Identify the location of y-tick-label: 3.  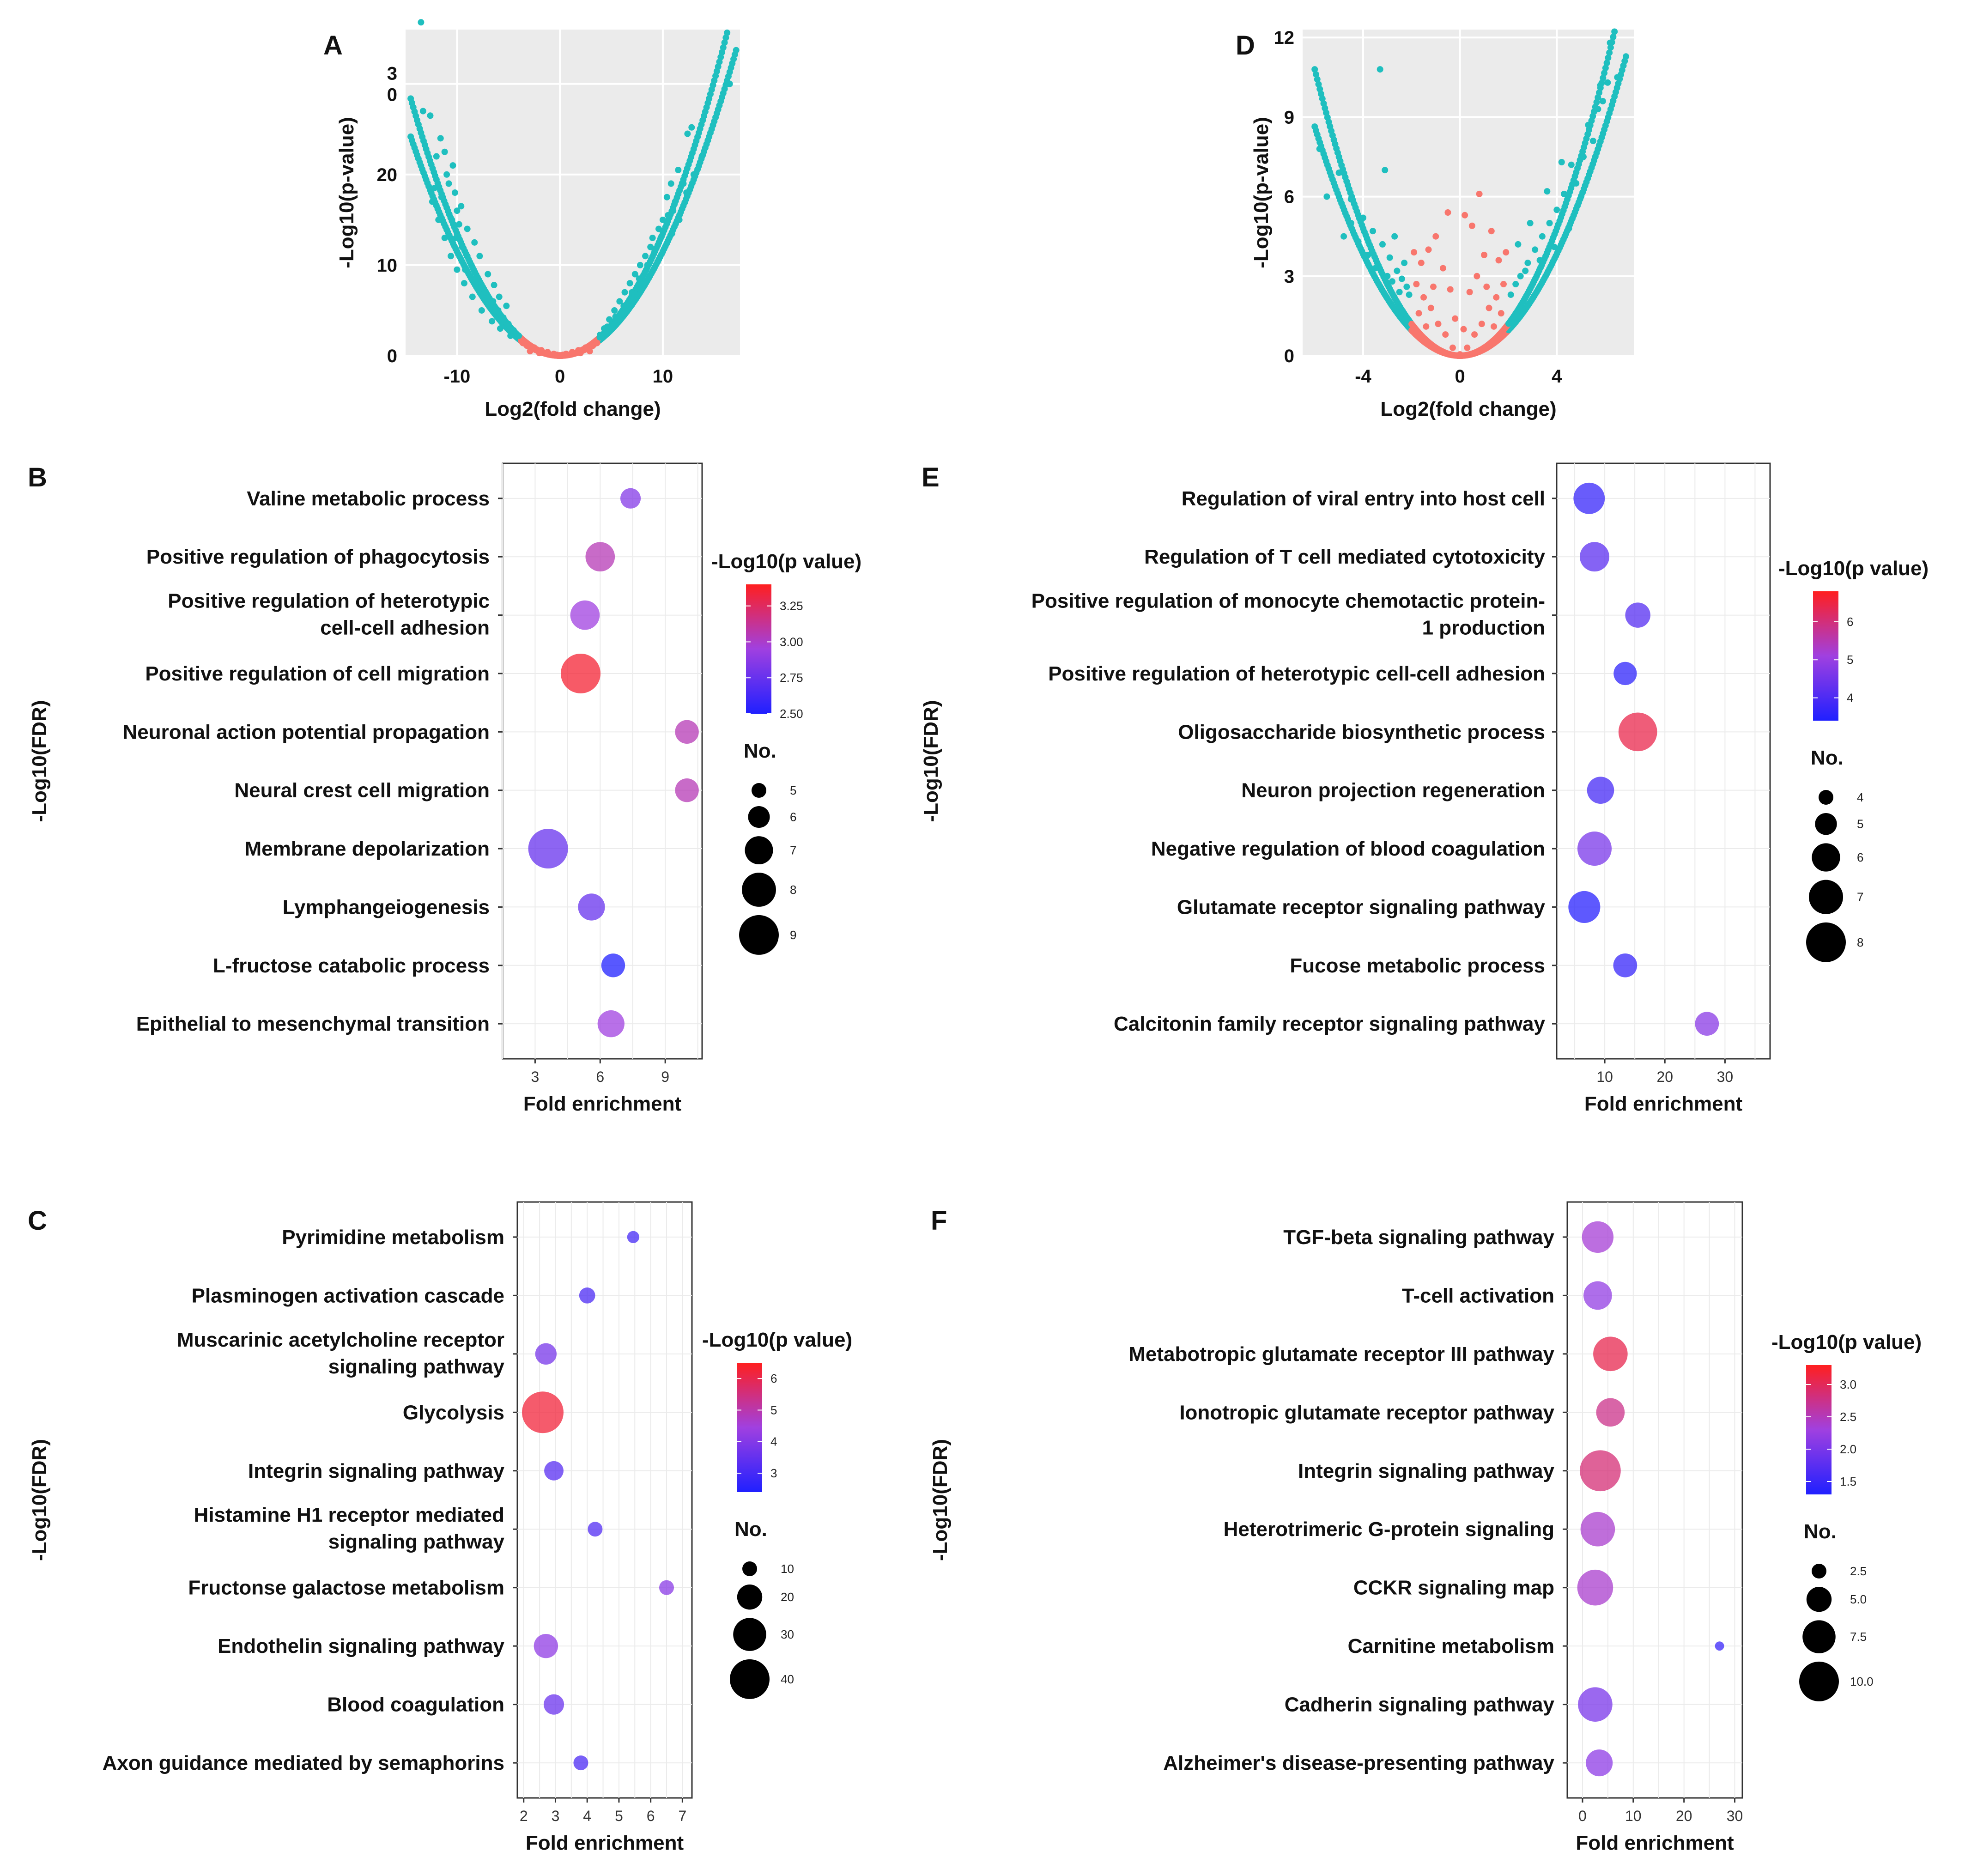
(1289, 277).